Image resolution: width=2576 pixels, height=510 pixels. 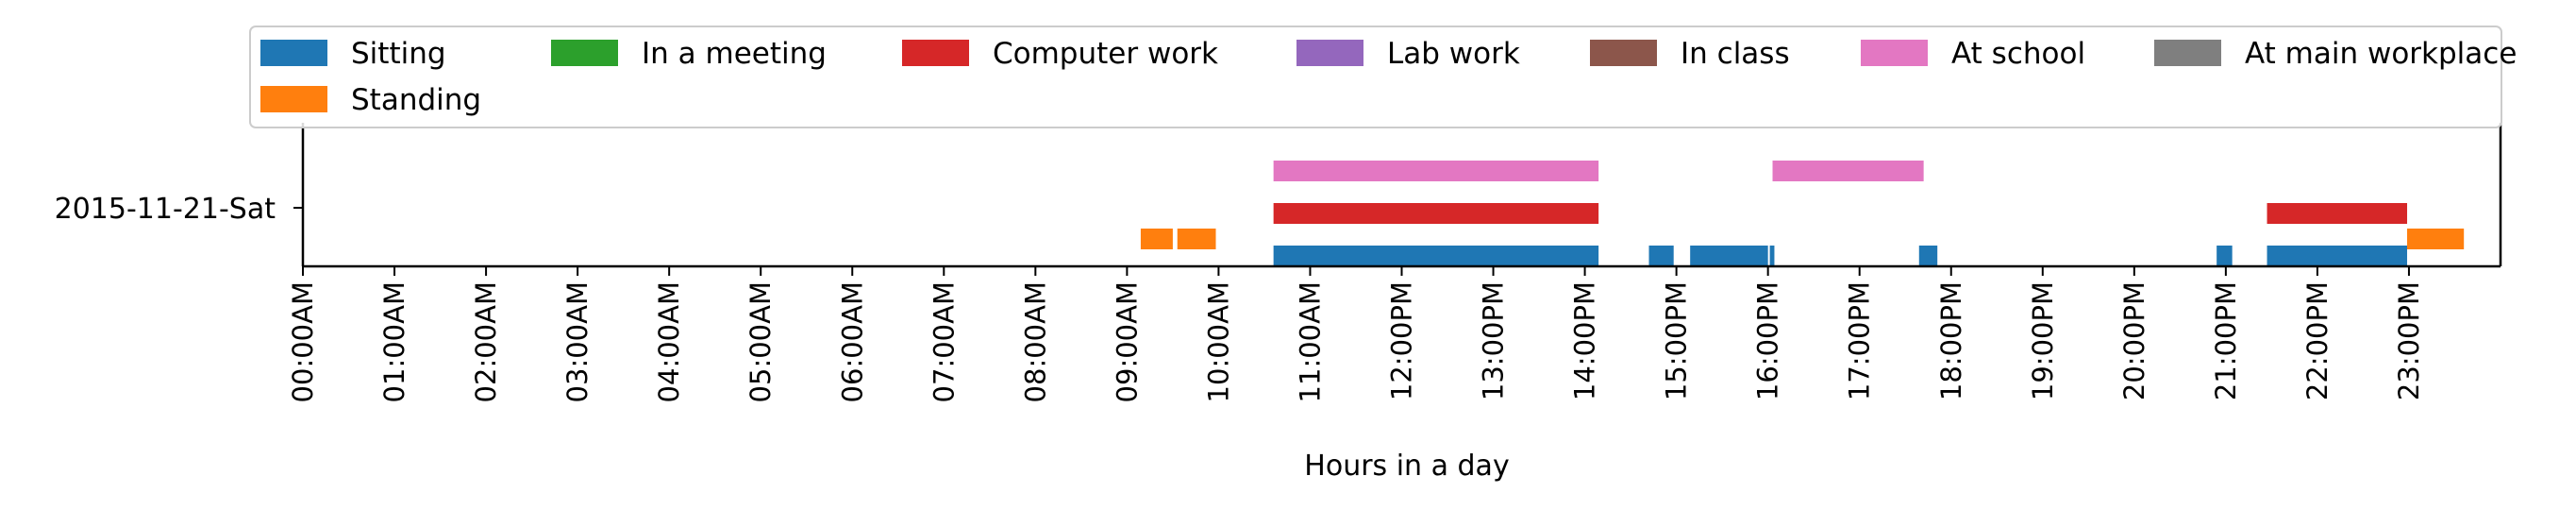 I want to click on legend-label: Standing, so click(x=416, y=100).